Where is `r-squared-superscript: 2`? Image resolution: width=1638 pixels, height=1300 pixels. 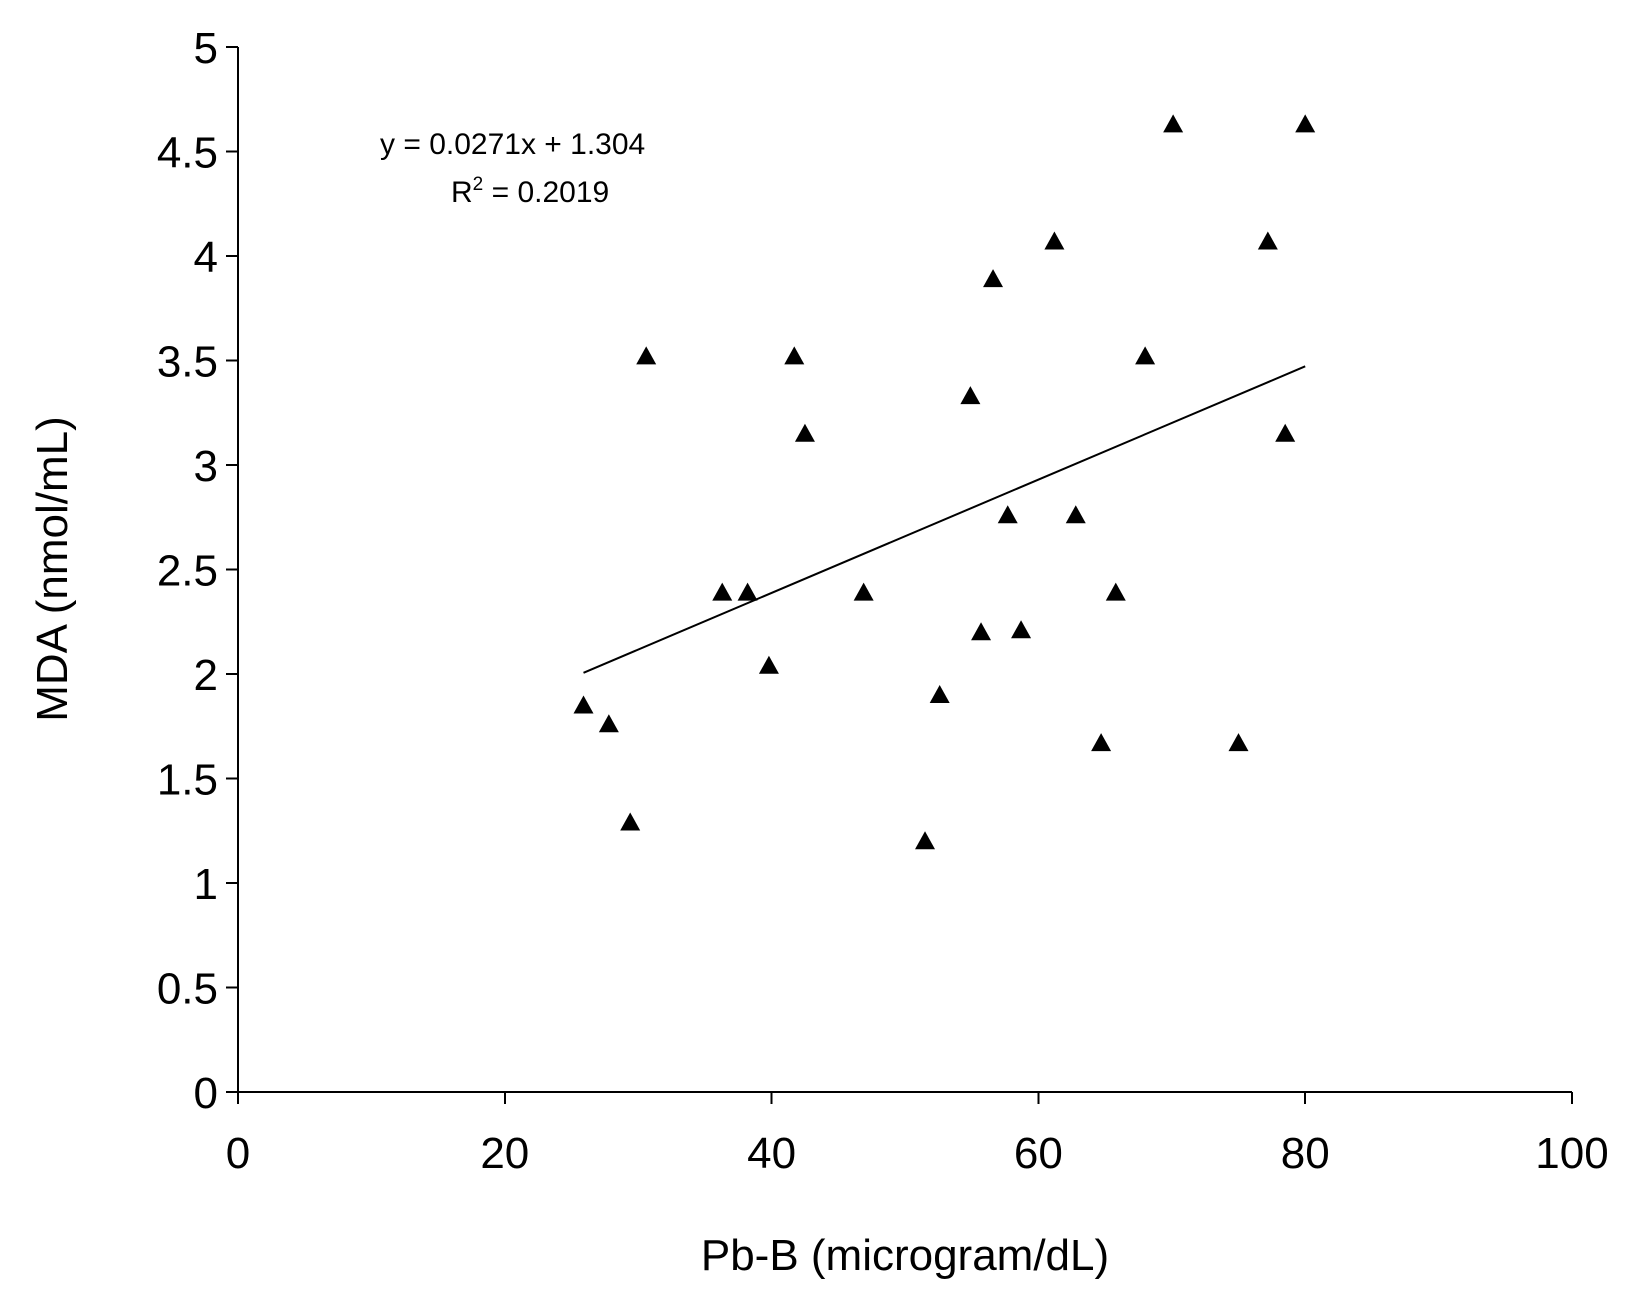 r-squared-superscript: 2 is located at coordinates (478, 184).